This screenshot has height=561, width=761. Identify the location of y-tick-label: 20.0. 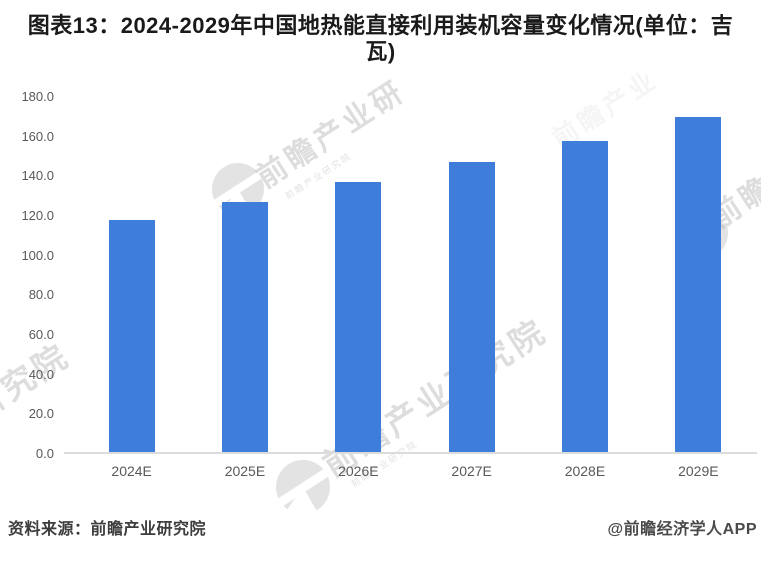
(41, 414).